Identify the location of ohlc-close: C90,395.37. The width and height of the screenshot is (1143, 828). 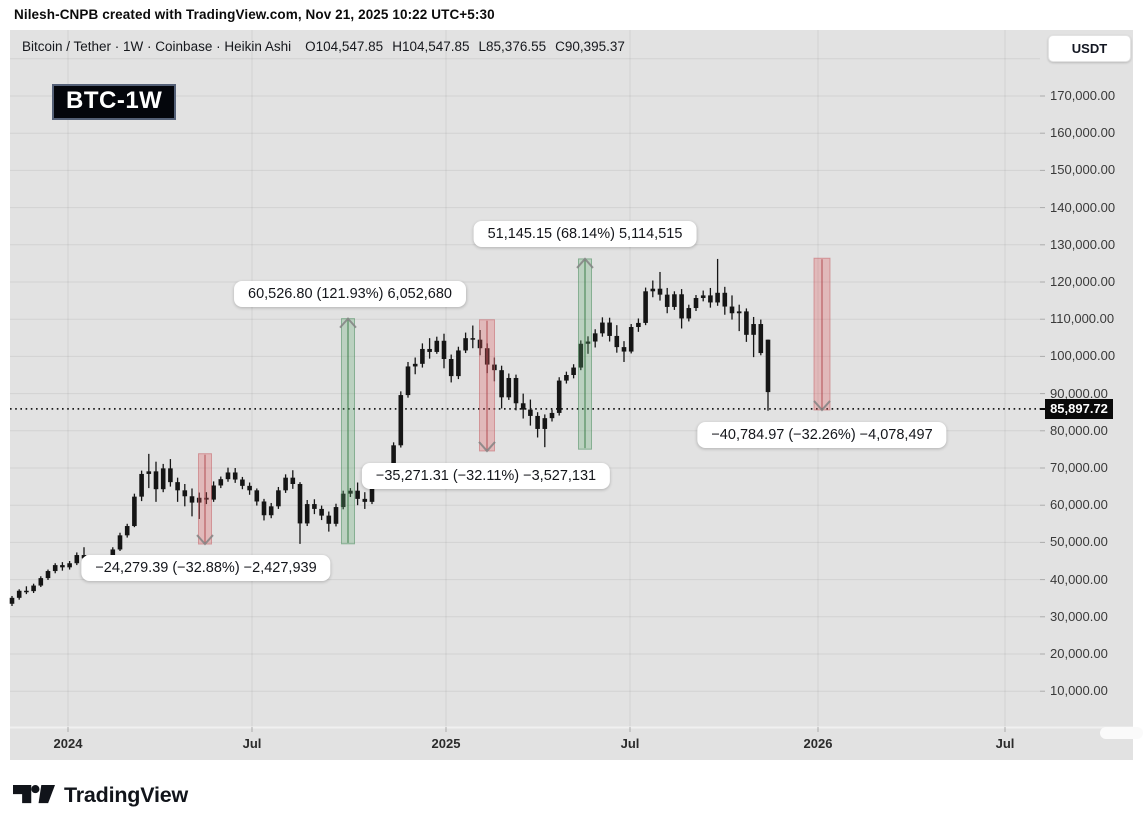
(590, 46).